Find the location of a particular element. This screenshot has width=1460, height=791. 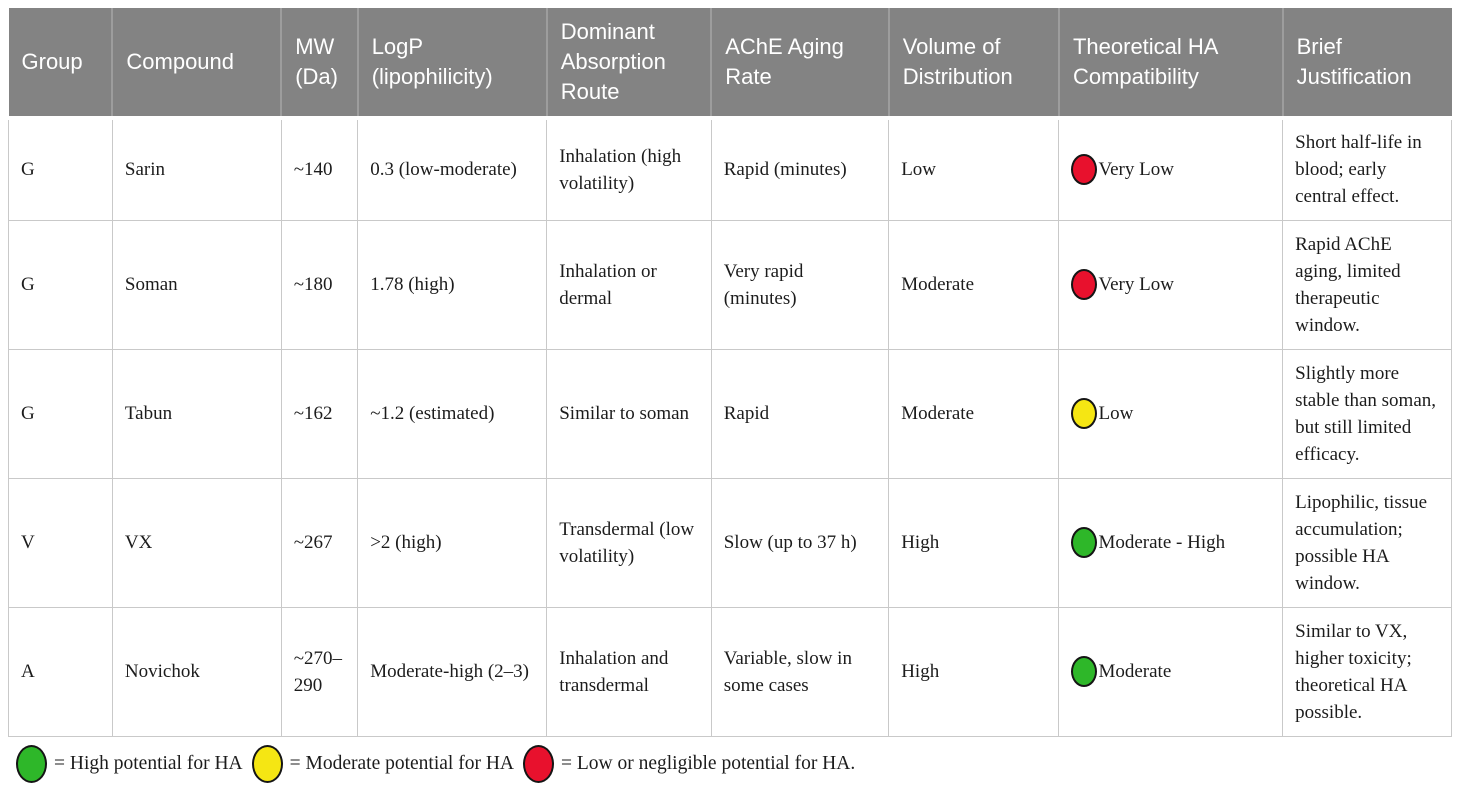

cell-mw: ~180 is located at coordinates (319, 284).